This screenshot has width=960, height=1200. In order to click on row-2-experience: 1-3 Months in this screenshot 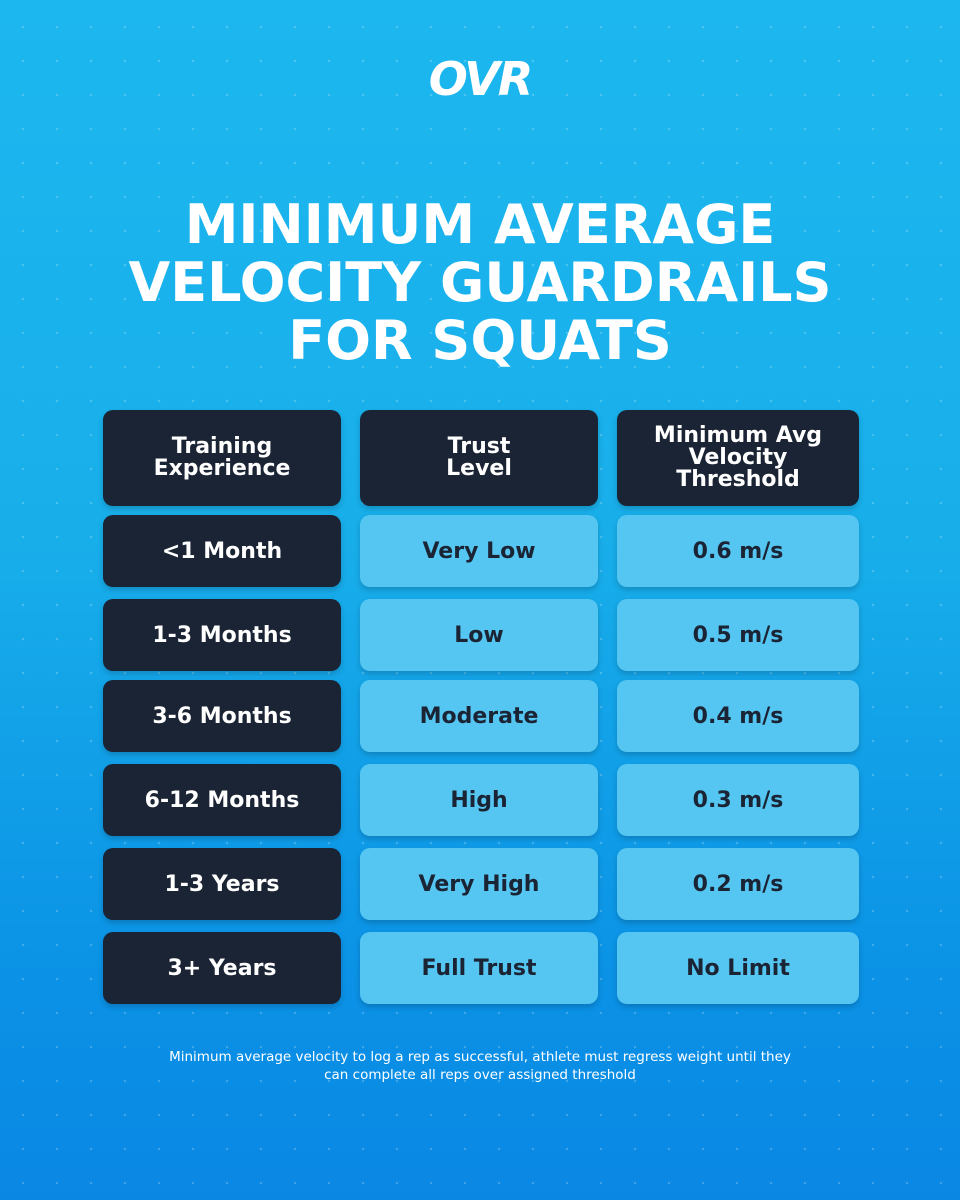, I will do `click(222, 635)`.